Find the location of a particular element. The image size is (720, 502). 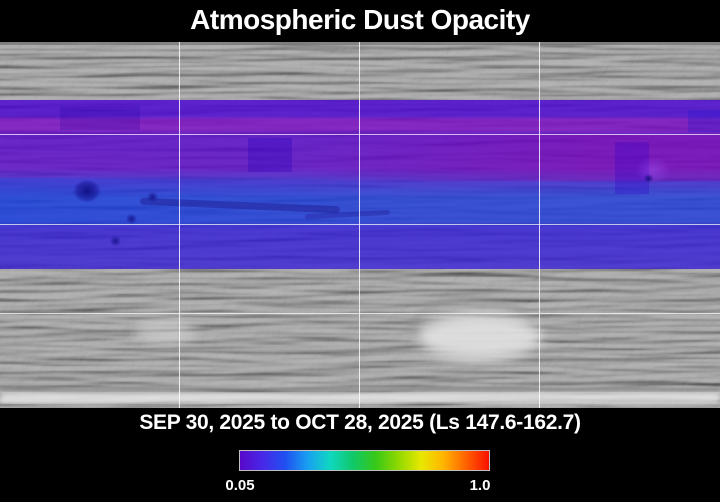

south-polar-bright-band is located at coordinates (360, 398).